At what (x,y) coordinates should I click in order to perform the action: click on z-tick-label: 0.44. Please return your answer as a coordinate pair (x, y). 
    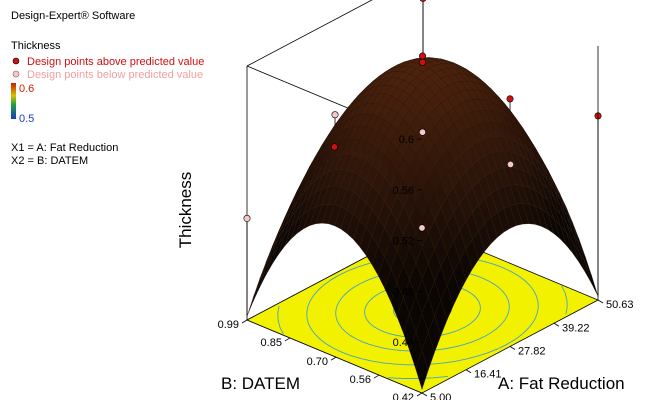
    Looking at the image, I should click on (403, 343).